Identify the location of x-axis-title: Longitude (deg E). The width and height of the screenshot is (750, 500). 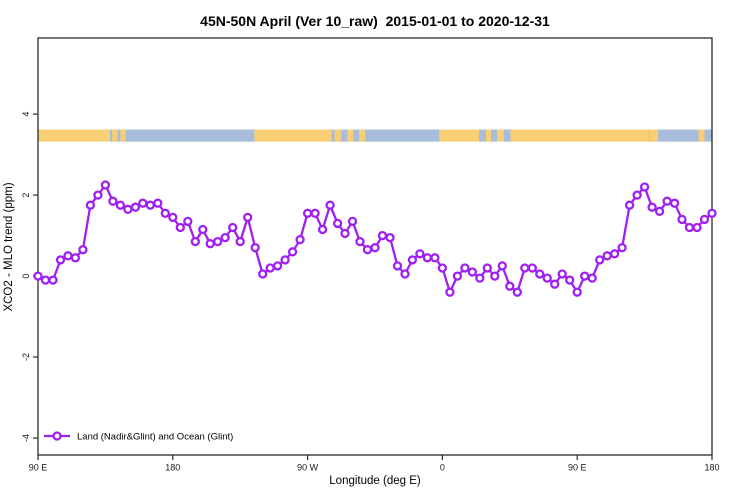
(375, 481).